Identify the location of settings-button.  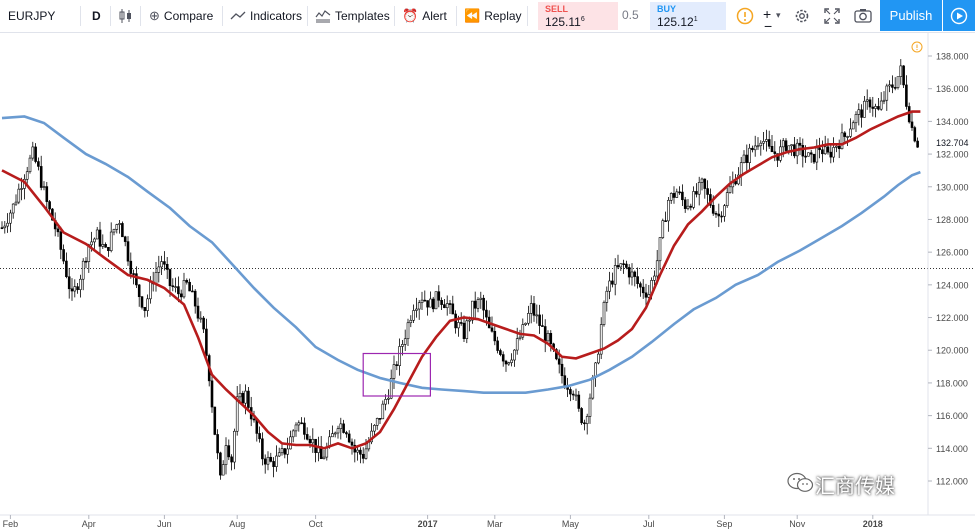
(802, 15).